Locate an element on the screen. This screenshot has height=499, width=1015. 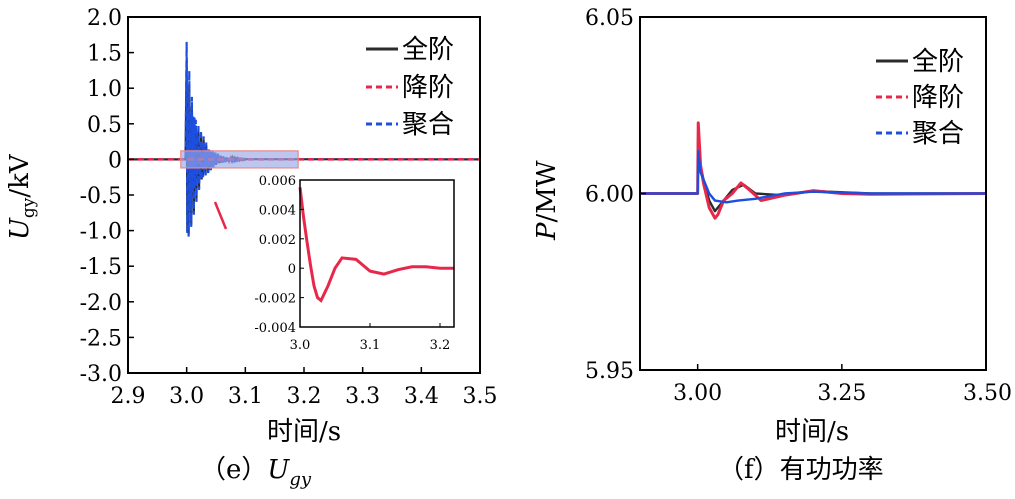
x-tick-label: 3.5 is located at coordinates (480, 396).